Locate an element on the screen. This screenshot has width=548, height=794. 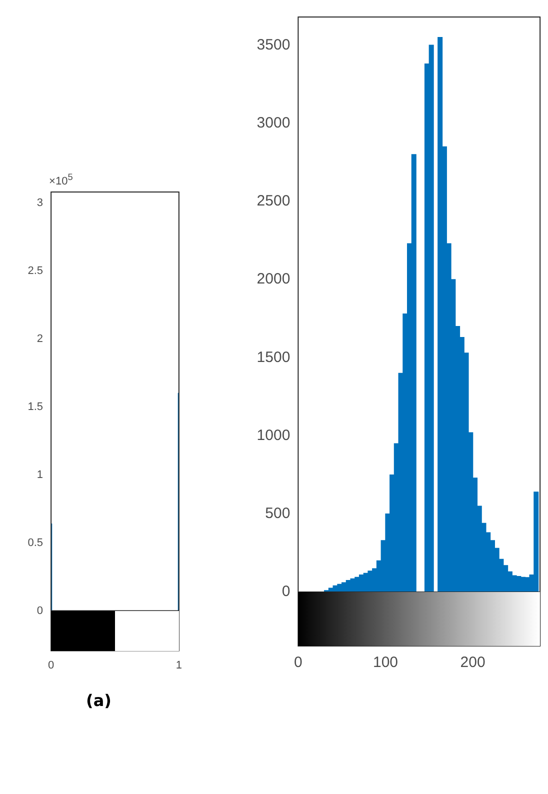
y-tick-label: 1.5 is located at coordinates (36, 406).